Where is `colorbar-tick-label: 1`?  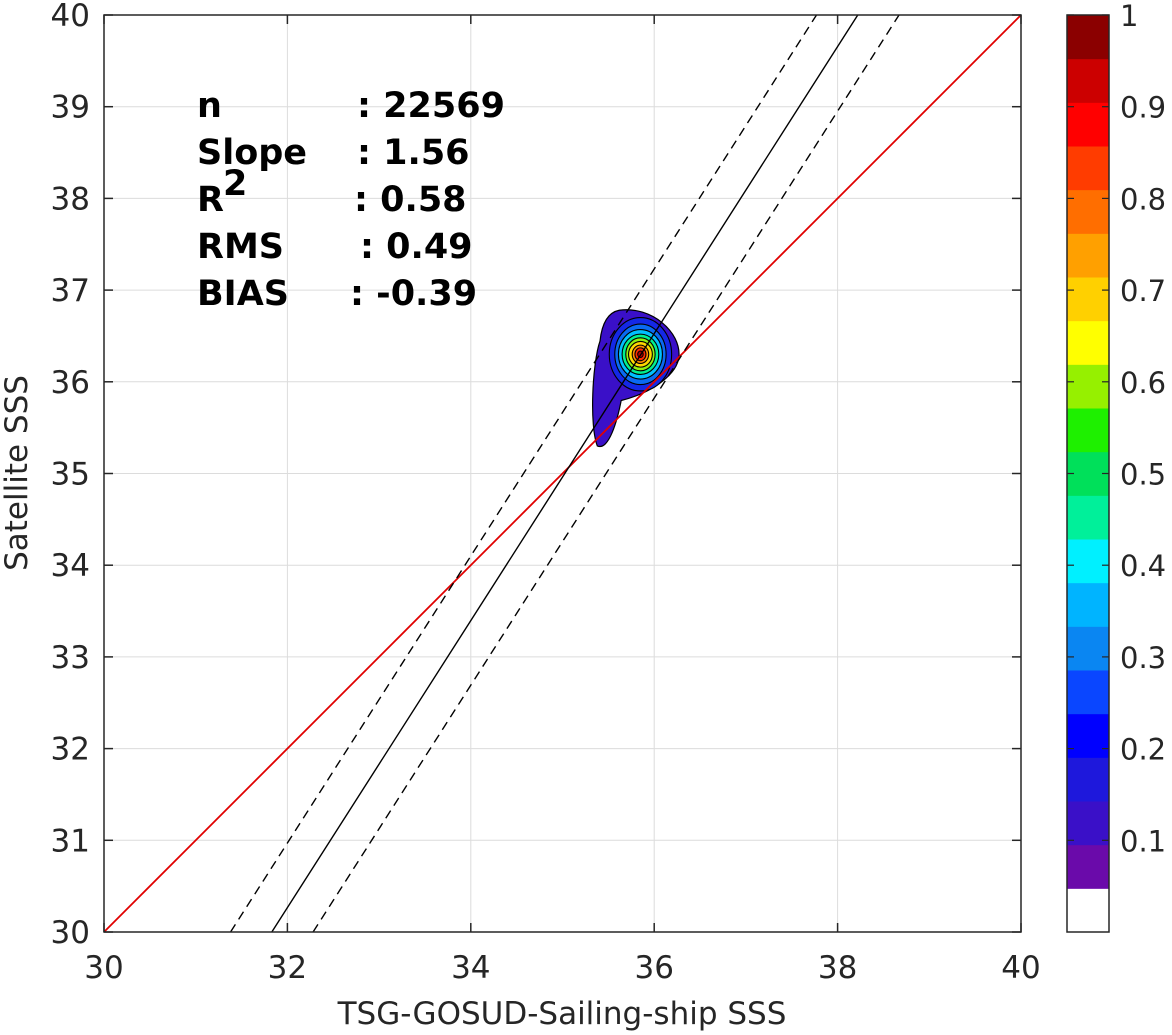
colorbar-tick-label: 1 is located at coordinates (1129, 16).